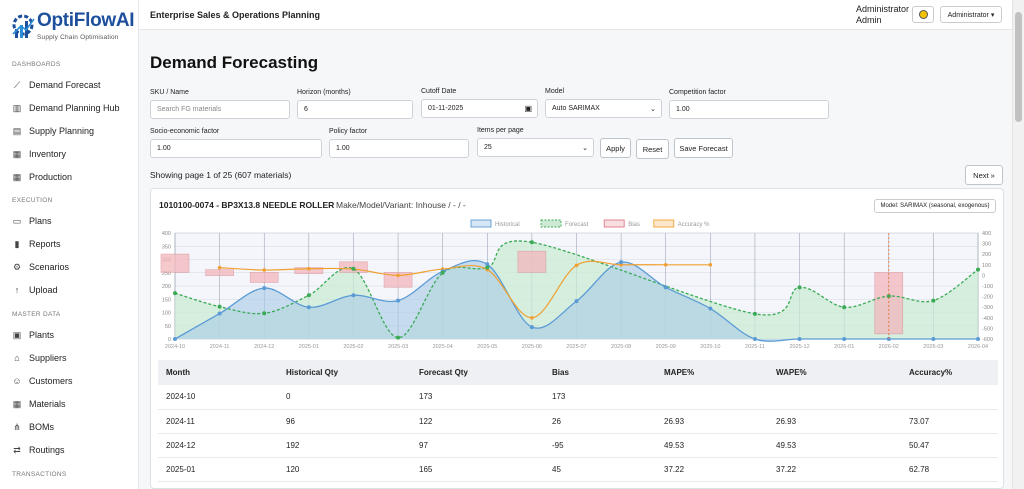 This screenshot has width=1024, height=489. Describe the element at coordinates (218, 397) in the screenshot. I see `table-cell: 2024-10` at that location.